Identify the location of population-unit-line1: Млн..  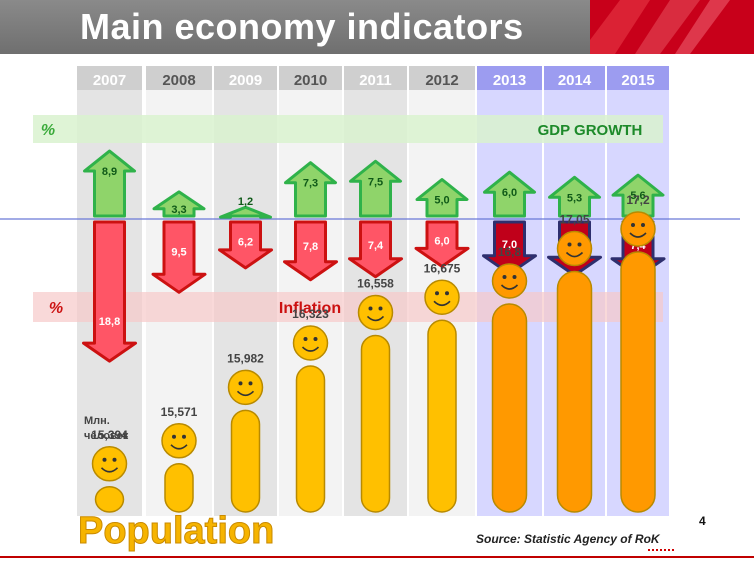
(97, 421).